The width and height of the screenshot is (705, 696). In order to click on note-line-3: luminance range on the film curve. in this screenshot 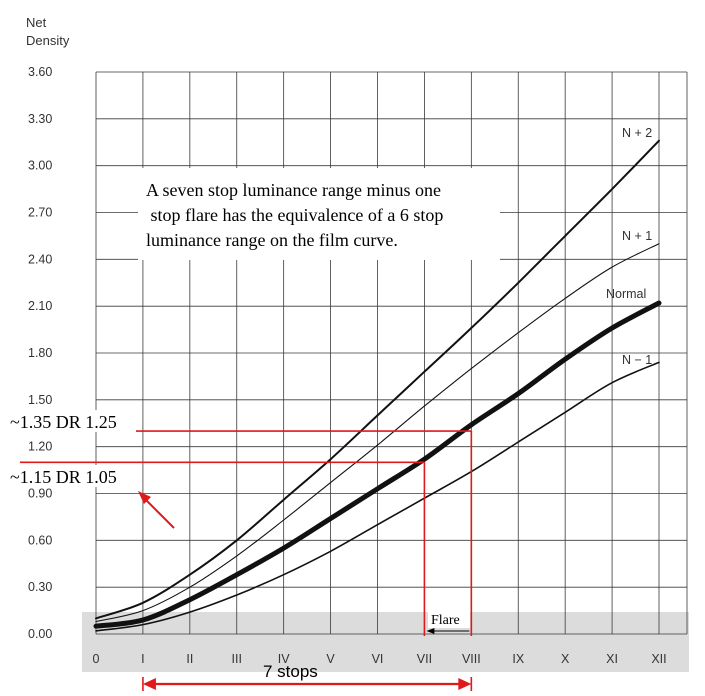, I will do `click(272, 240)`.